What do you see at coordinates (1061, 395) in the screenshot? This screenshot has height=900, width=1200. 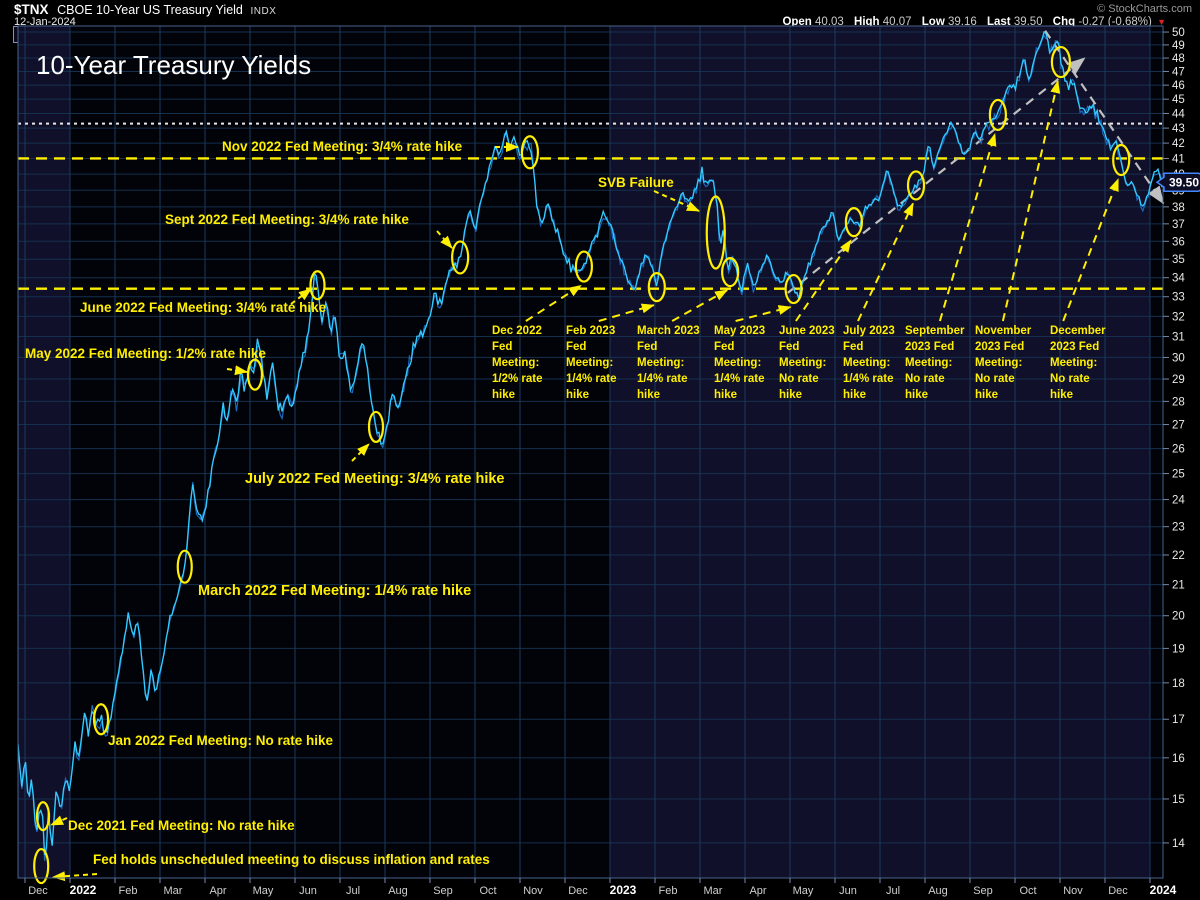 I see `december-2023-block-line: hike` at bounding box center [1061, 395].